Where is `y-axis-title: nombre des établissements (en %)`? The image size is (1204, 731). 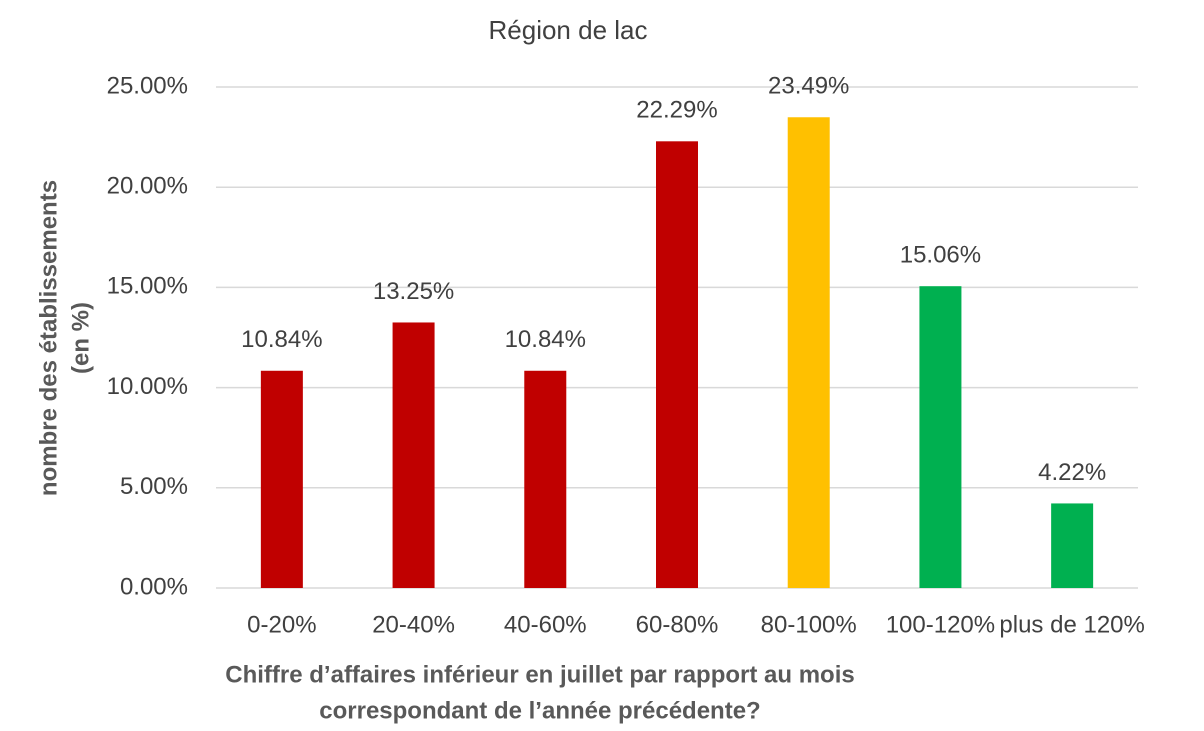
y-axis-title: nombre des établissements (en %) is located at coordinates (64, 338).